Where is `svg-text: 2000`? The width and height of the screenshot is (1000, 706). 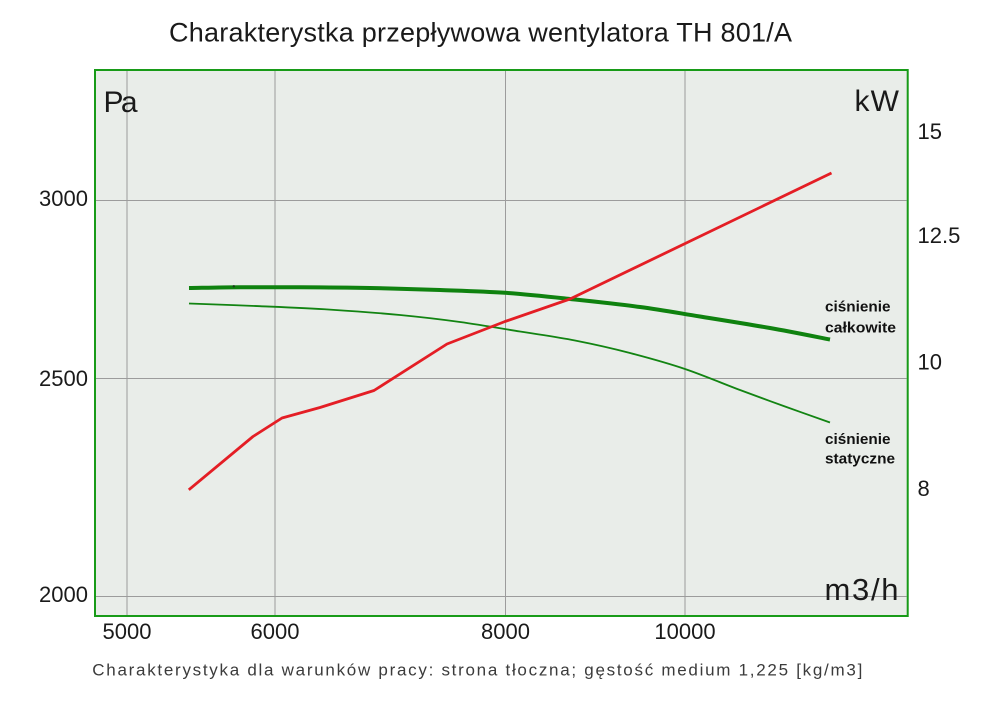
svg-text: 2000 is located at coordinates (63, 594).